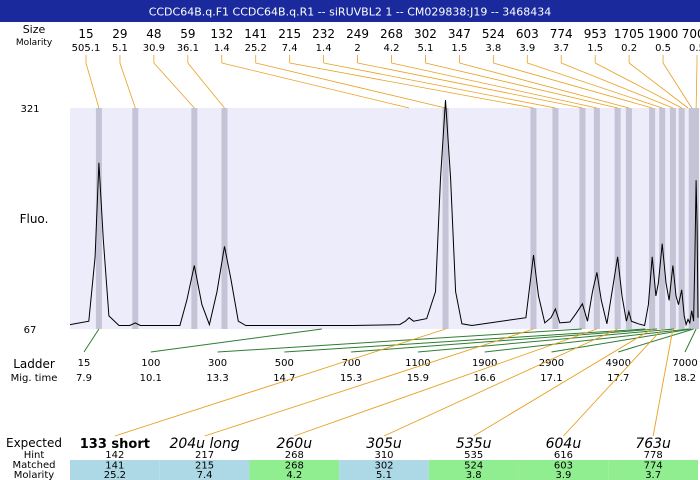 Image resolution: width=700 pixels, height=480 pixels. Describe the element at coordinates (217, 363) in the screenshot. I see `ladder-size-label: 300` at that location.